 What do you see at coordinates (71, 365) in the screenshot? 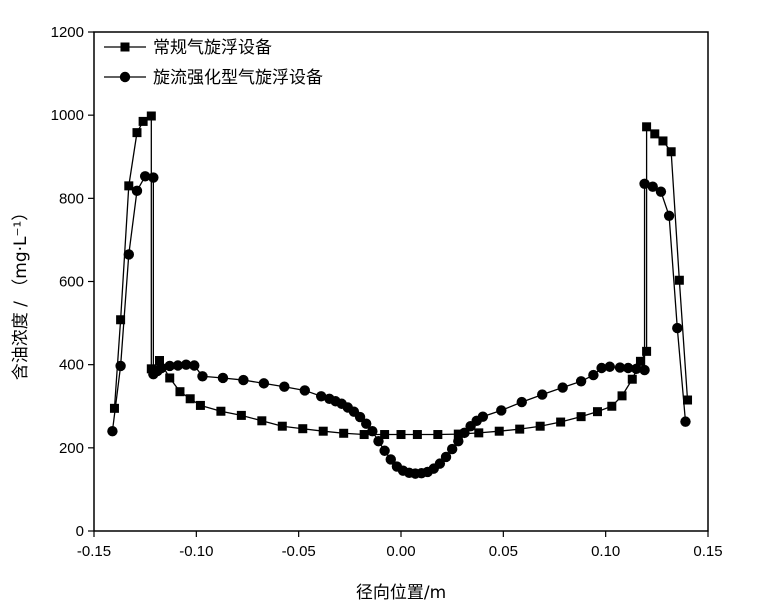
I see `y-tick-label: 400` at bounding box center [71, 365].